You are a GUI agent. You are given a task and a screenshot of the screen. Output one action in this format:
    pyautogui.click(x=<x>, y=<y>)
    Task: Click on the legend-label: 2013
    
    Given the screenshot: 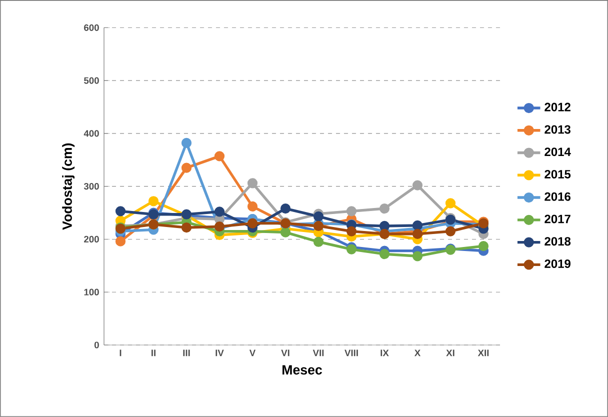 What is the action you would take?
    pyautogui.click(x=557, y=129)
    